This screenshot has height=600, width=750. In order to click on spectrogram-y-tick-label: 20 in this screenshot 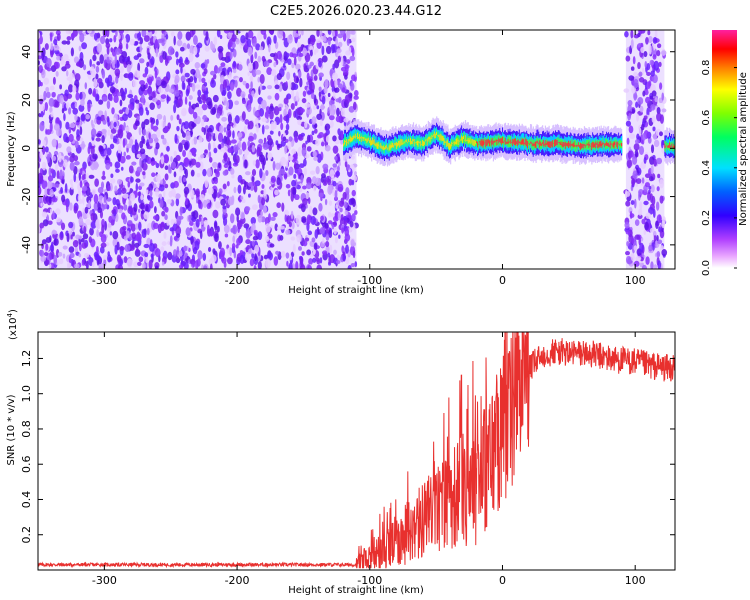, I will do `click(26, 100)`.